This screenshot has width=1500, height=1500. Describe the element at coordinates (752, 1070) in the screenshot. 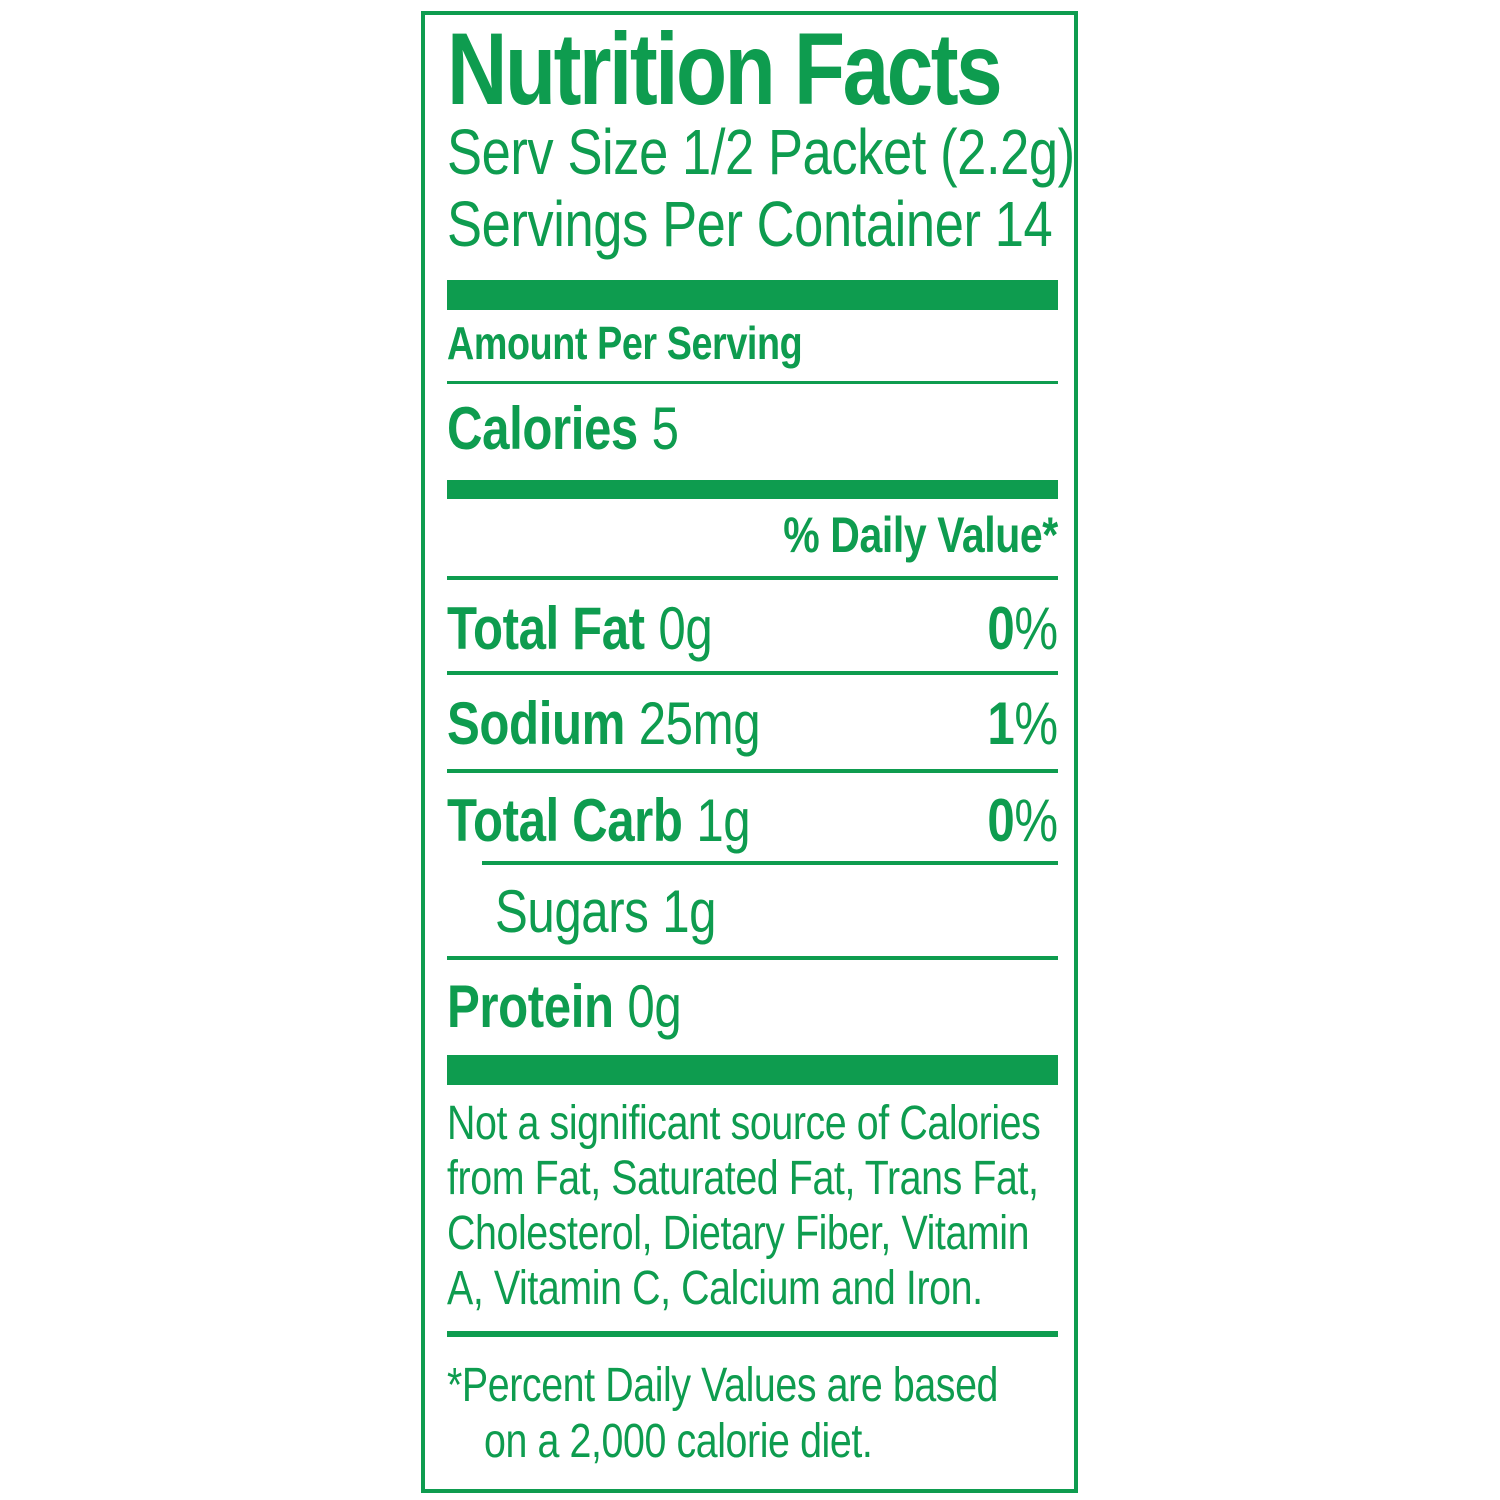

I see `separator-bar-bottom` at that location.